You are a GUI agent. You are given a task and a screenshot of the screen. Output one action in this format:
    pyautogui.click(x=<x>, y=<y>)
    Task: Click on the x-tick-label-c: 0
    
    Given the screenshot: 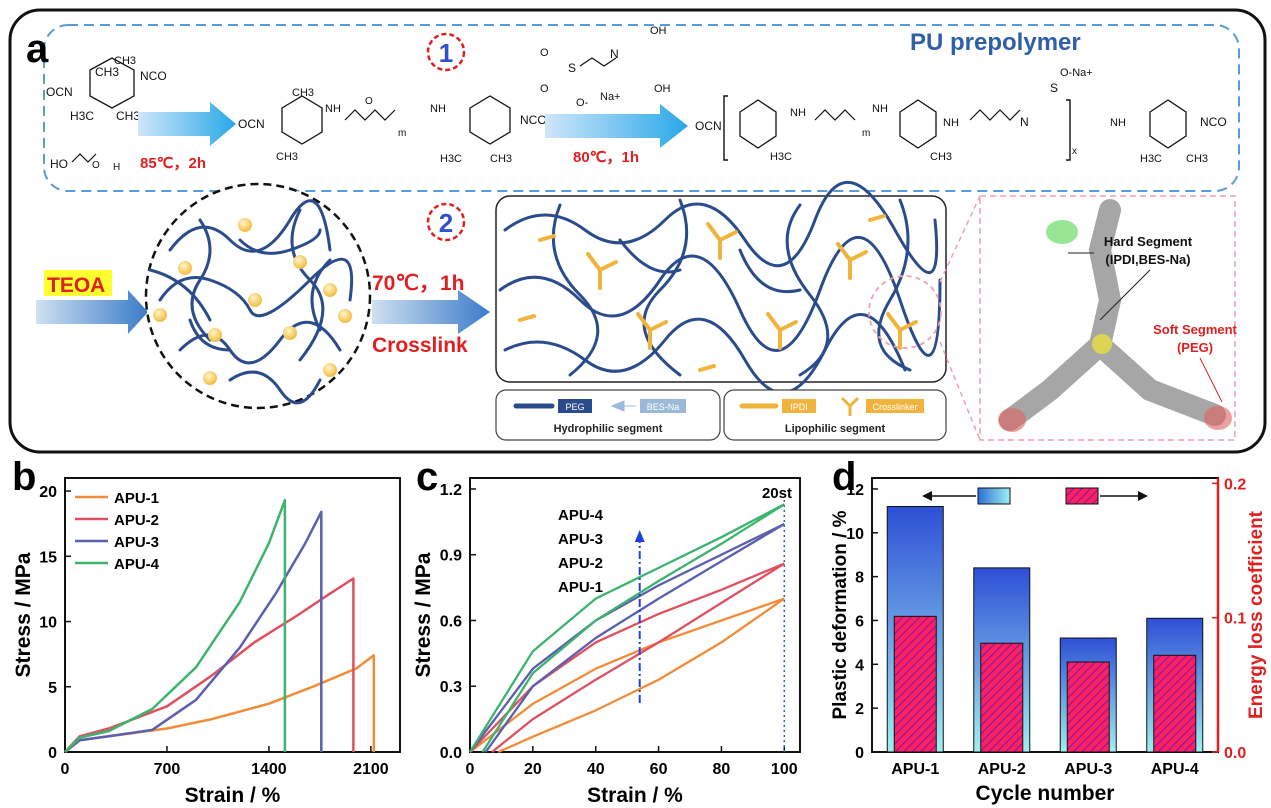 What is the action you would take?
    pyautogui.click(x=470, y=769)
    